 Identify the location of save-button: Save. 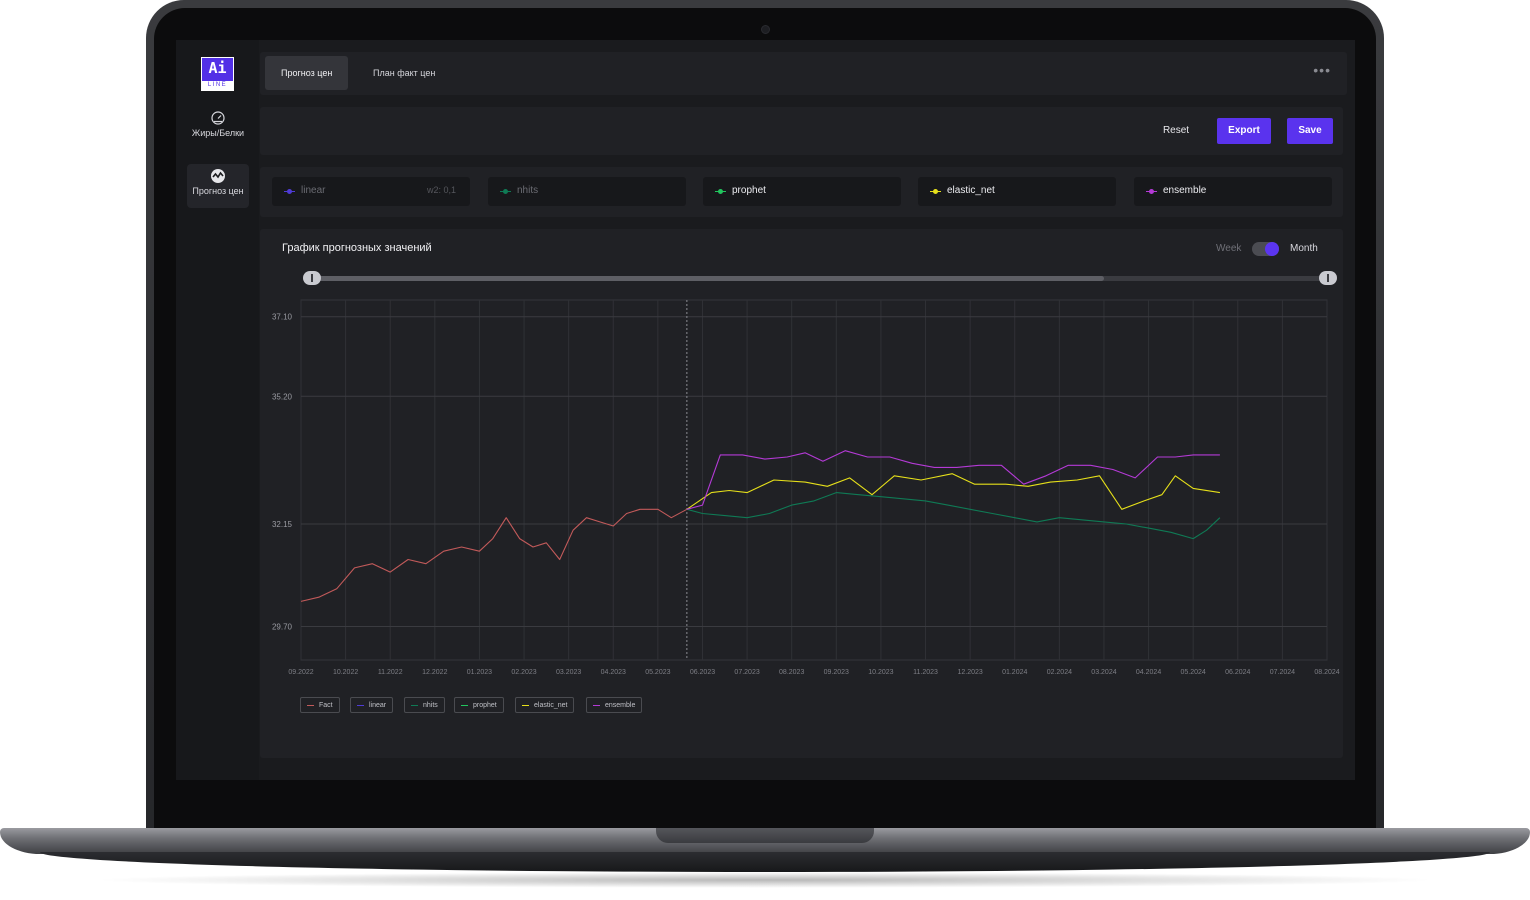
(1310, 131).